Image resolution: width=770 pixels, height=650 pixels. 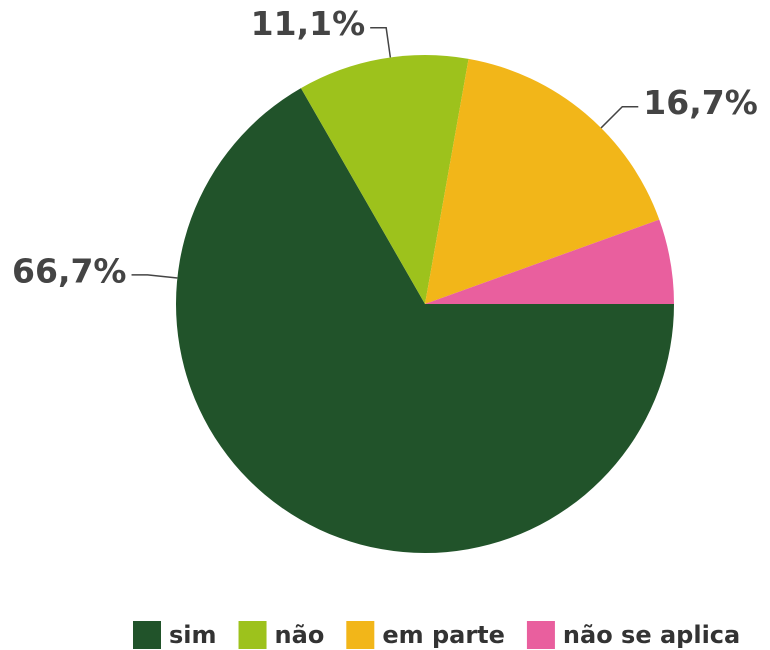 What do you see at coordinates (69, 270) in the screenshot?
I see `data-label: 66,7%` at bounding box center [69, 270].